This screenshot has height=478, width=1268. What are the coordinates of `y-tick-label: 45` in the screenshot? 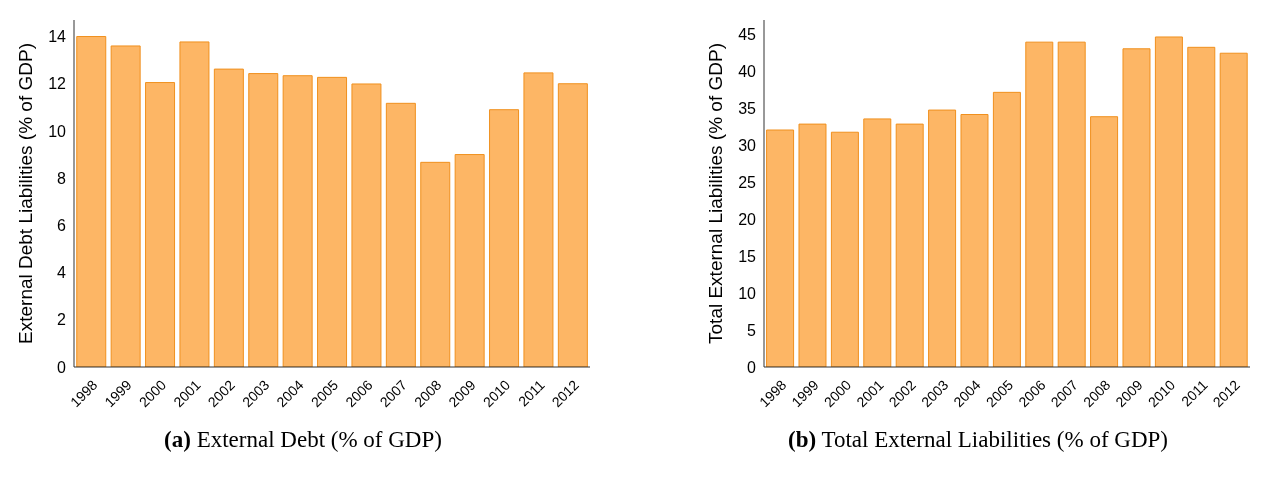 It's located at (747, 35).